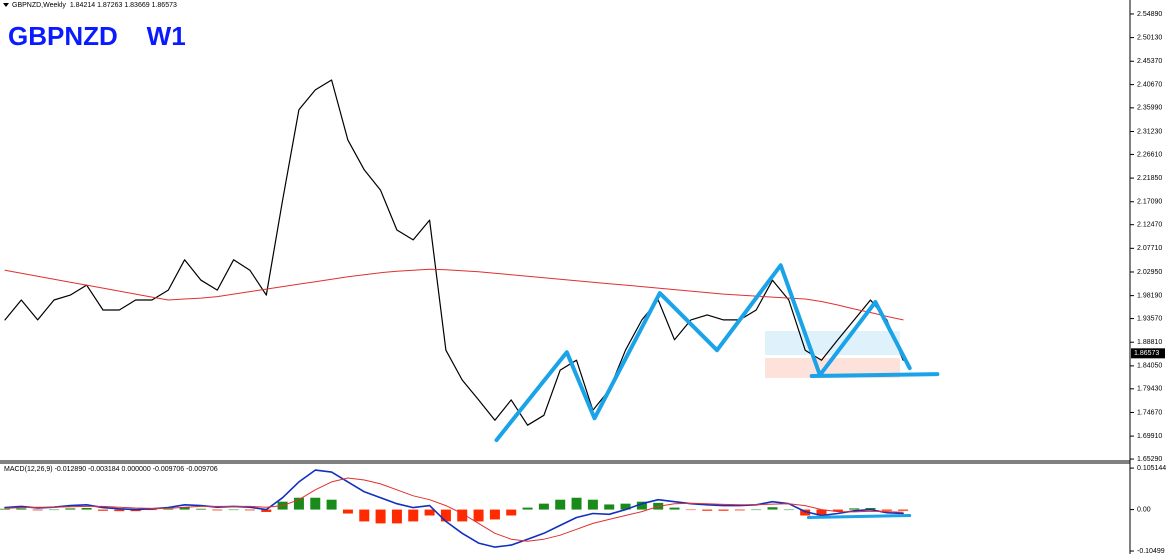  What do you see at coordinates (1149, 366) in the screenshot?
I see `y-tick-label: 1.84050` at bounding box center [1149, 366].